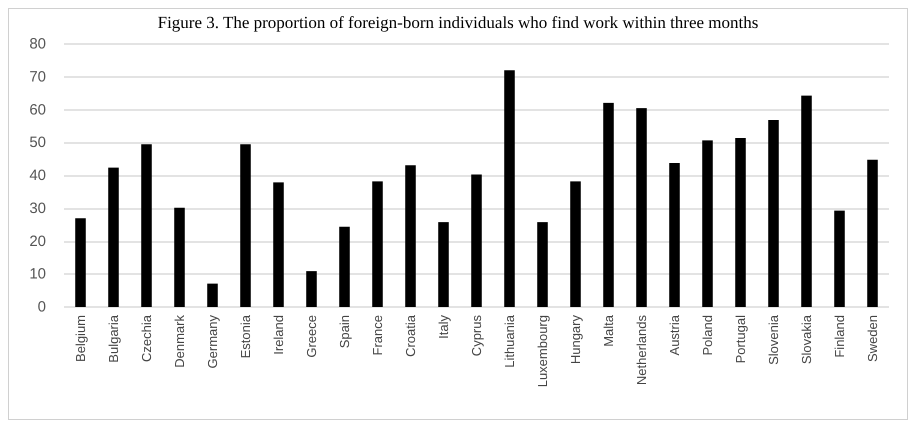  I want to click on x-tick-label: Estonia, so click(245, 336).